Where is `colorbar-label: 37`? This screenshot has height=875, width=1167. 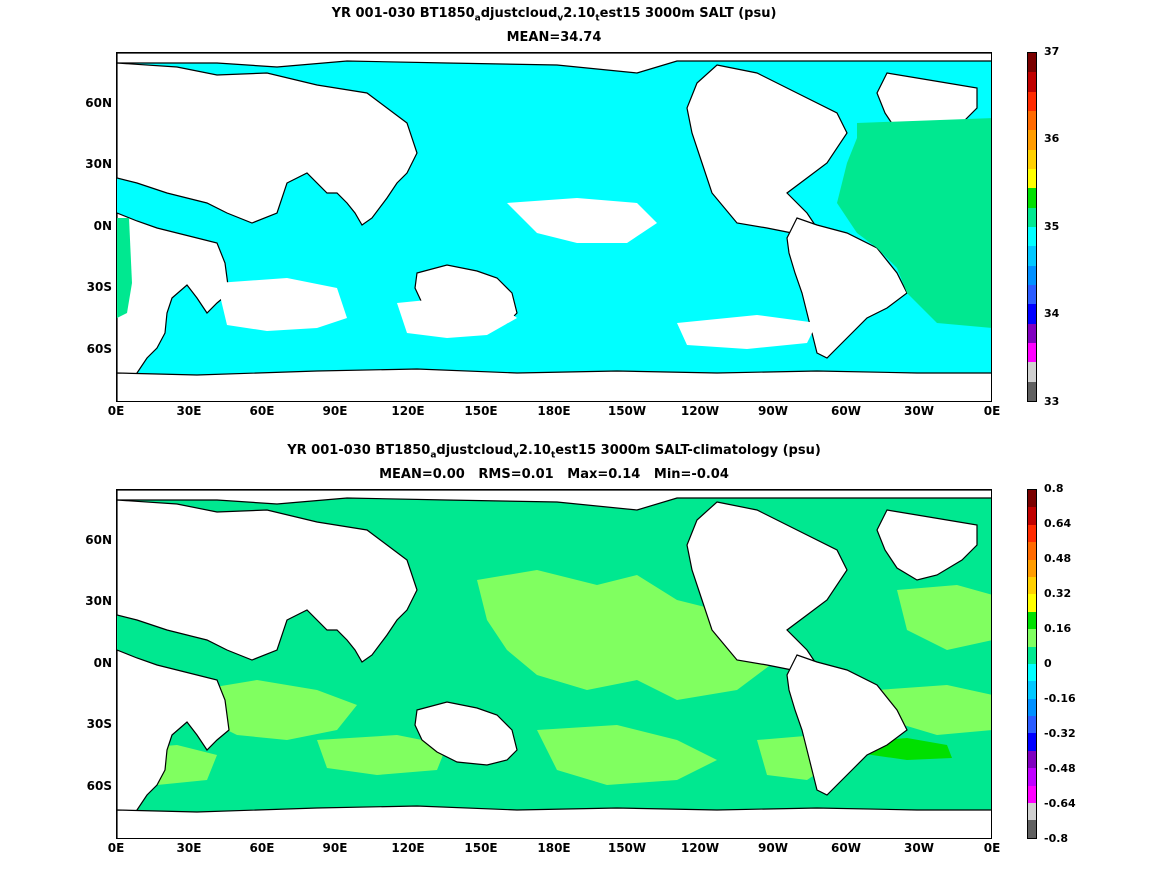 colorbar-label: 37 is located at coordinates (1052, 51).